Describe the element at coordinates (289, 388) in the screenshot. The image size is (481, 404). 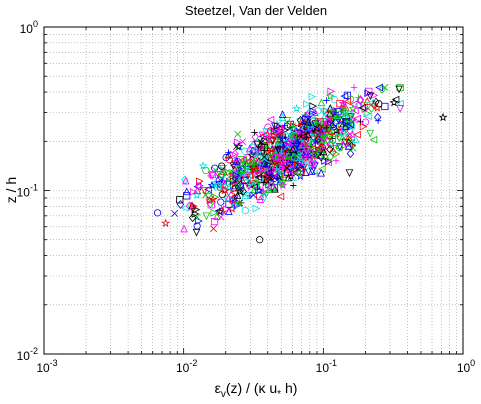
I see `x-axis-label-end: h)` at that location.